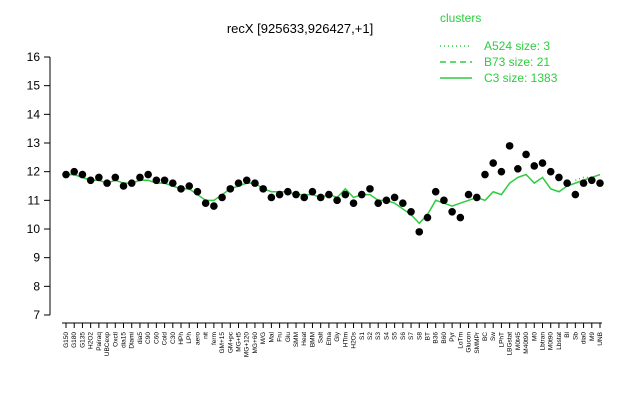 The width and height of the screenshot is (640, 400). What do you see at coordinates (296, 339) in the screenshot?
I see `x-tick-label: SMM` at bounding box center [296, 339].